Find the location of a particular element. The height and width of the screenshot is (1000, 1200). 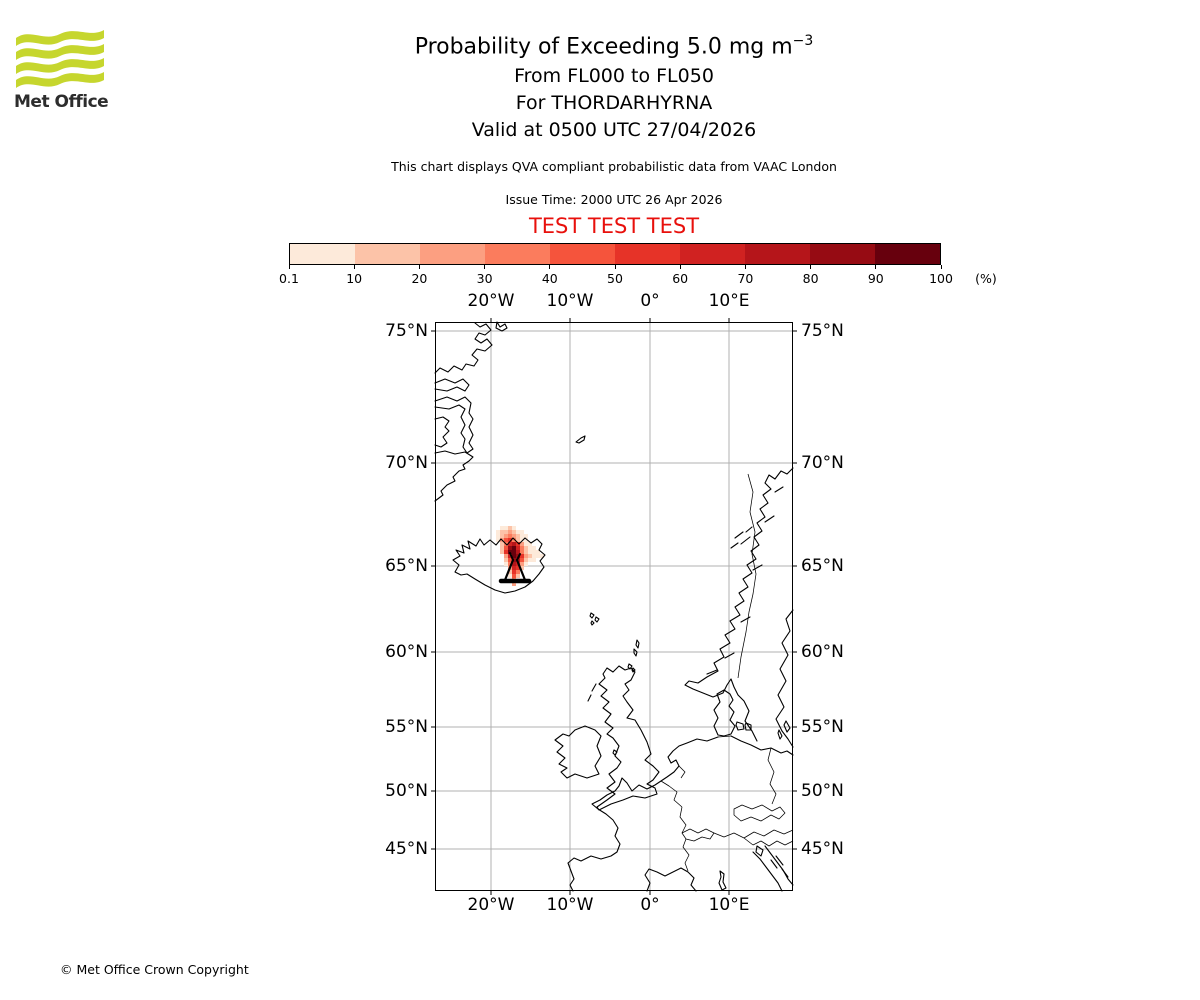

lon-label-top: 10°E is located at coordinates (729, 301).